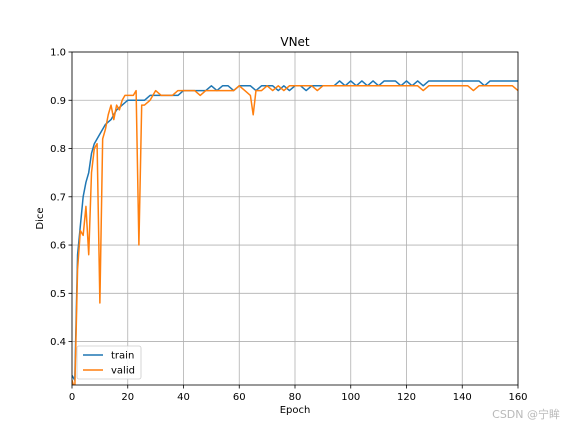  What do you see at coordinates (295, 42) in the screenshot?
I see `chart-title: VNet` at bounding box center [295, 42].